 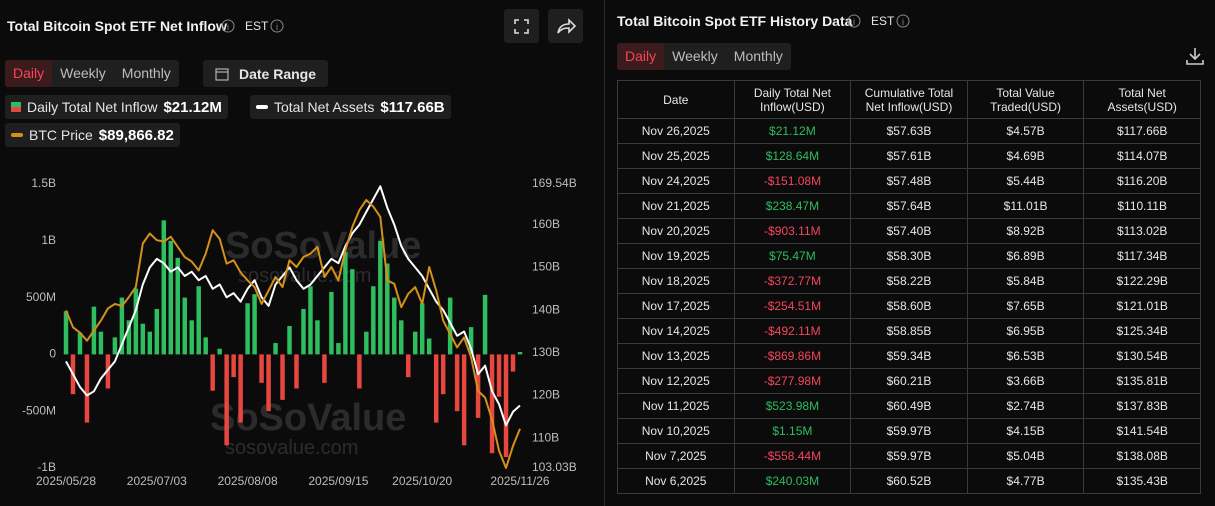 I want to click on table-cell: $57.63B, so click(x=909, y=131).